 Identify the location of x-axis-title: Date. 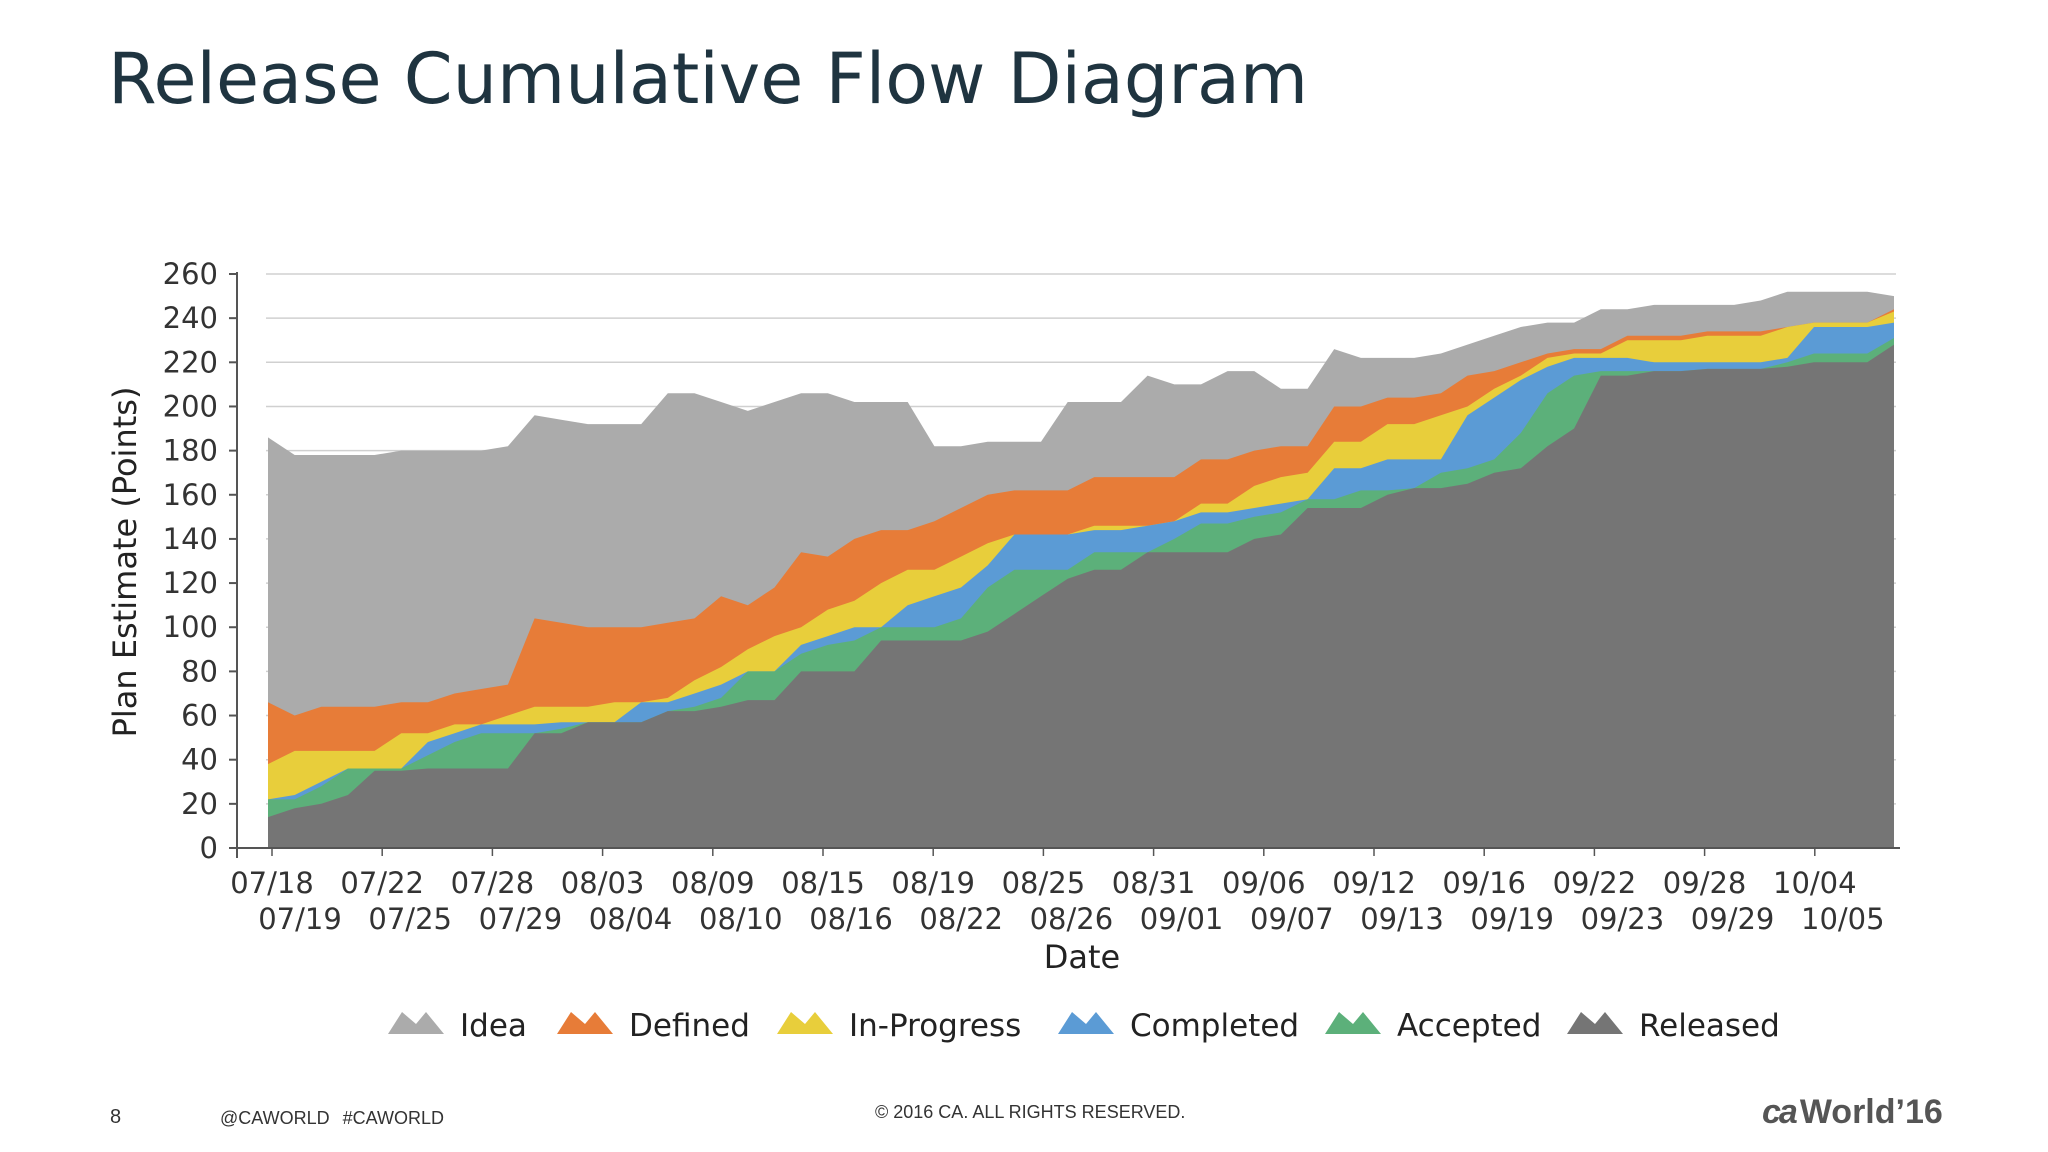
(1082, 957).